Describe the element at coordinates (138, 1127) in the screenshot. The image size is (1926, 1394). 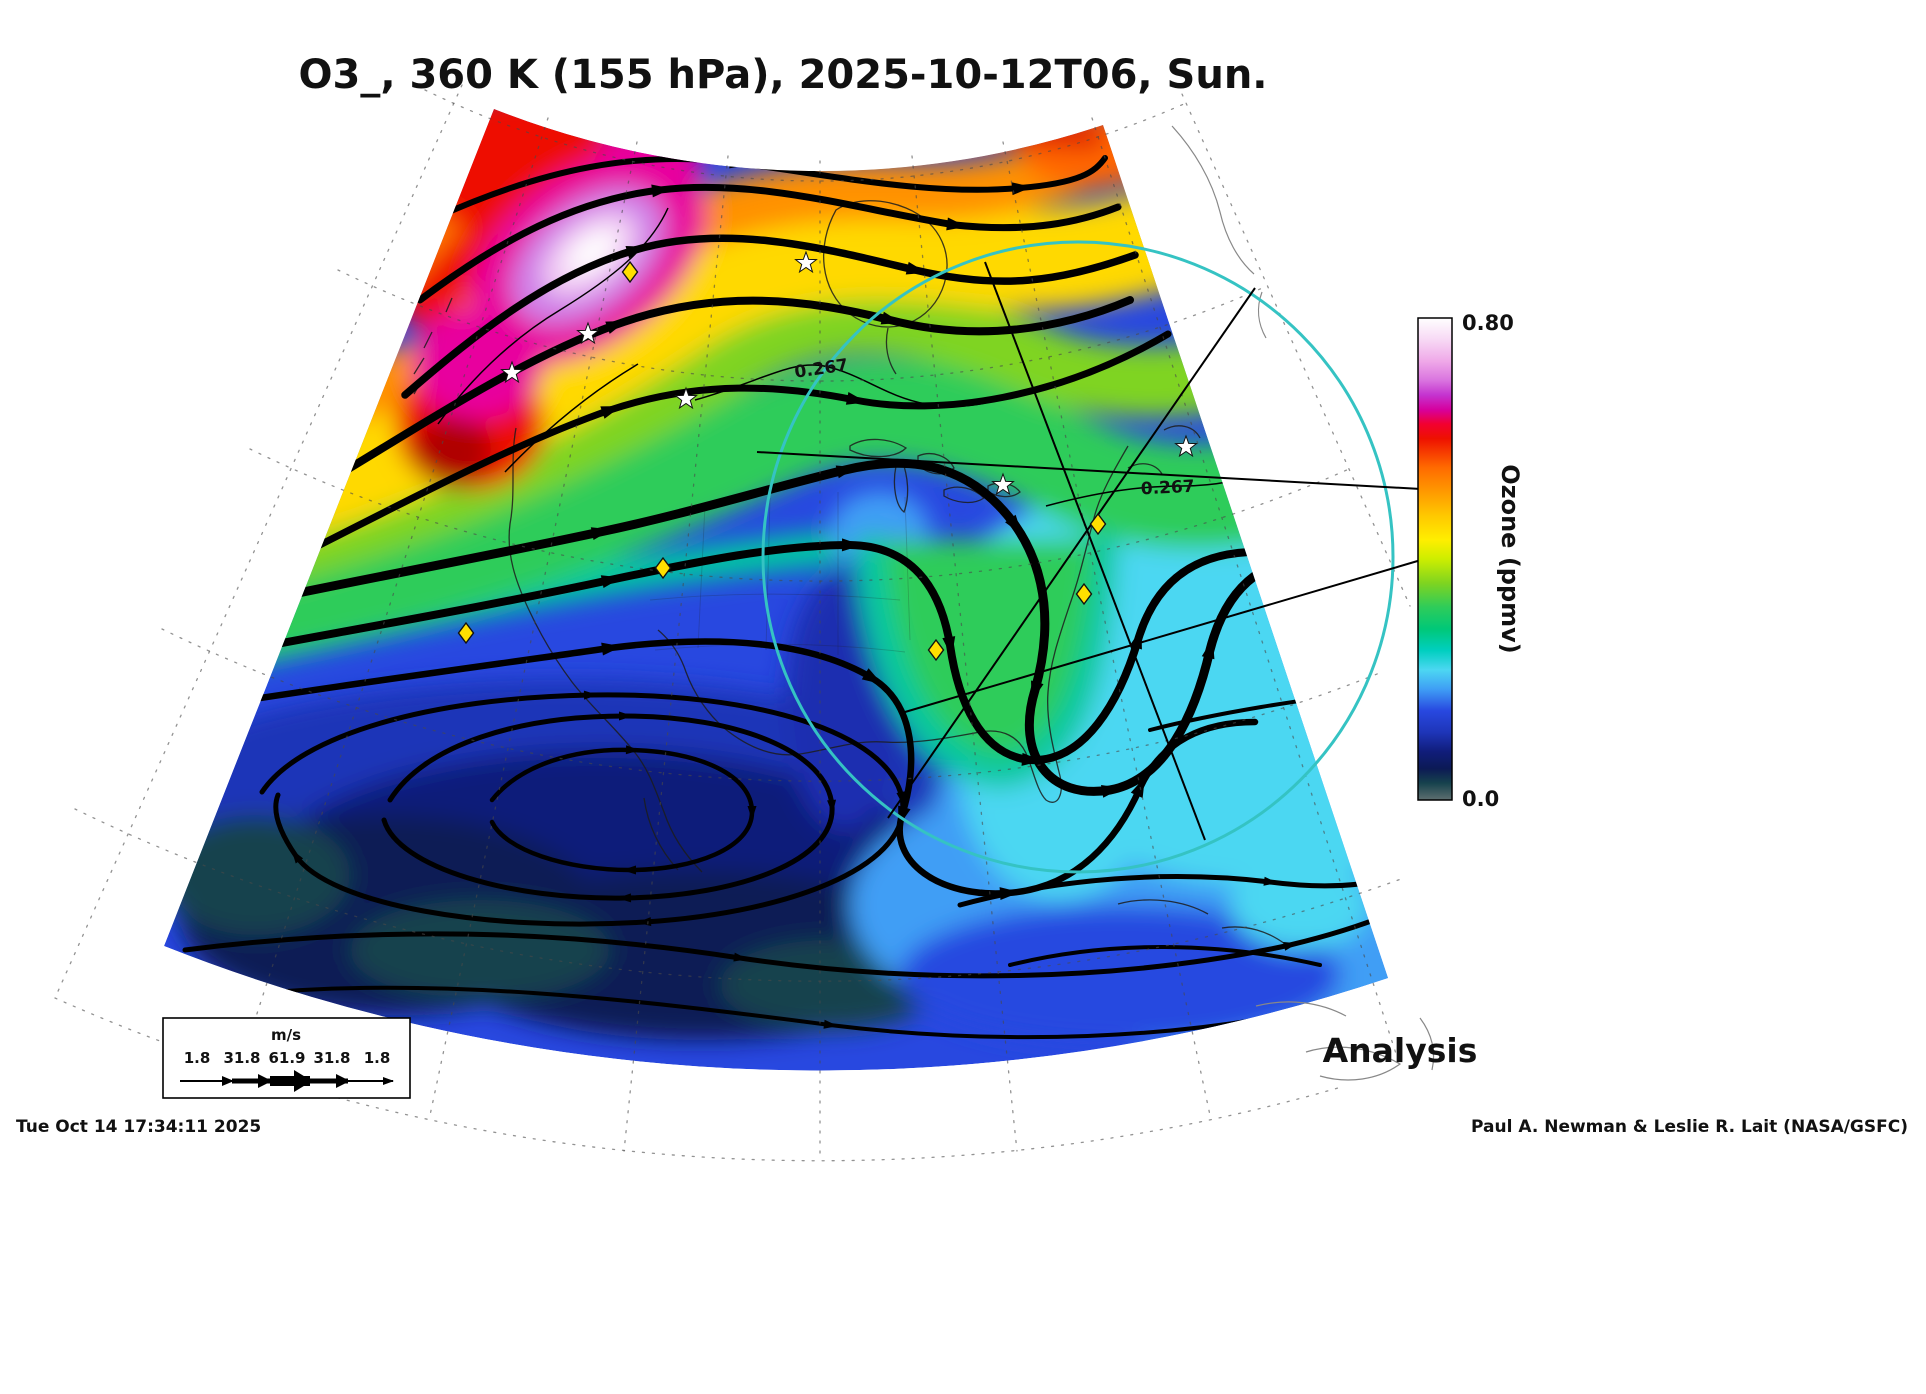
I see `timestamp: Tue Oct 14 17:34:11 2025` at that location.